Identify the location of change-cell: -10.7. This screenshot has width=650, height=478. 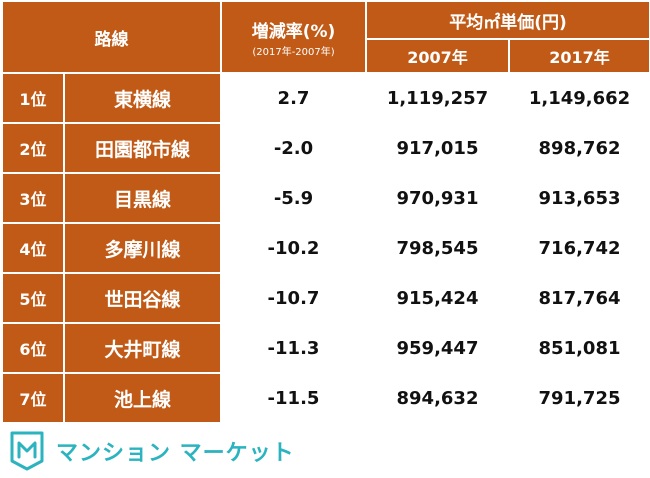
(293, 298).